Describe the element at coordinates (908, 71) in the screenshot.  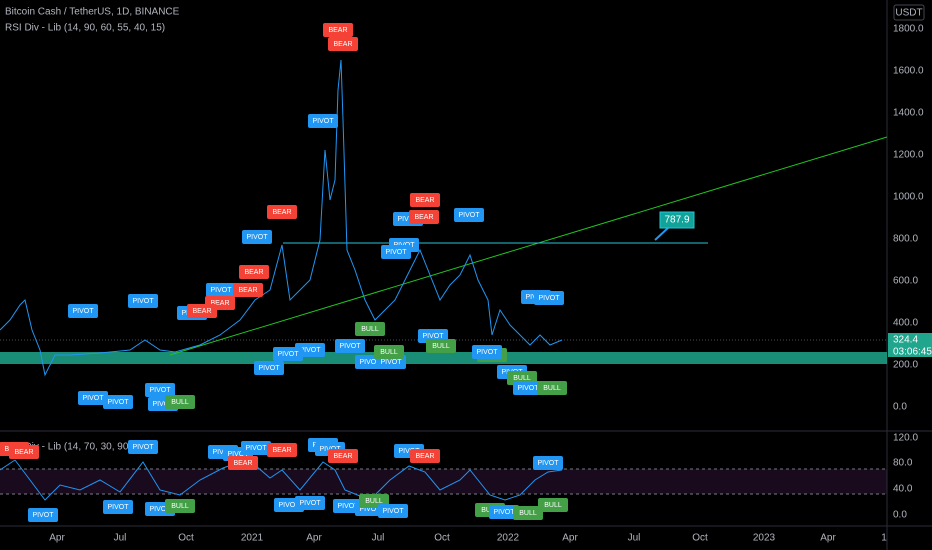
I see `price-tick-label: 1600.0` at that location.